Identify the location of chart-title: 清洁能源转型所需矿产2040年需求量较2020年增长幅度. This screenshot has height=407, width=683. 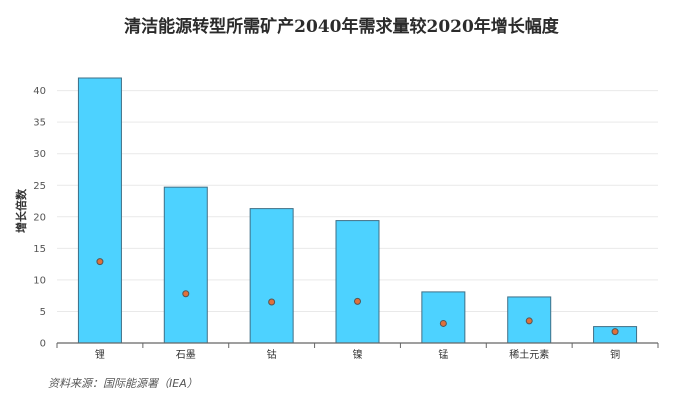
(341, 27).